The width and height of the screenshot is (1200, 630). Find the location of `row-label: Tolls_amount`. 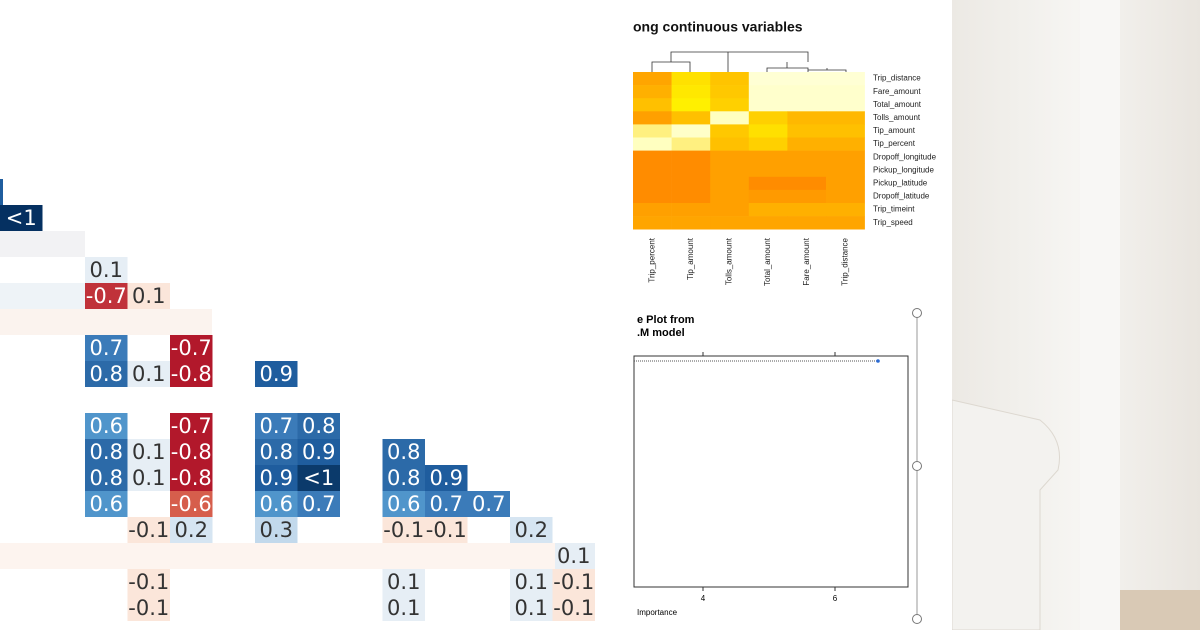

row-label: Tolls_amount is located at coordinates (897, 117).